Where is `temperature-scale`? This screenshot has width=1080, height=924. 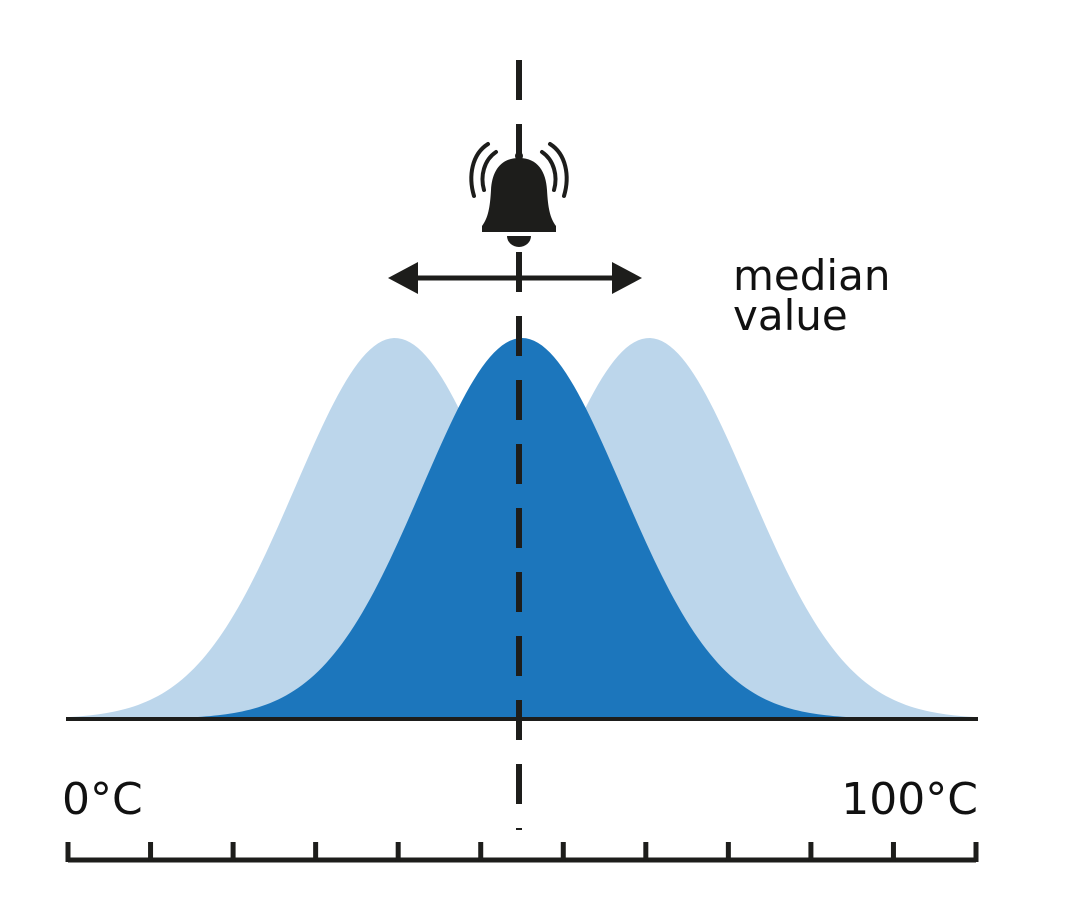 temperature-scale is located at coordinates (522, 852).